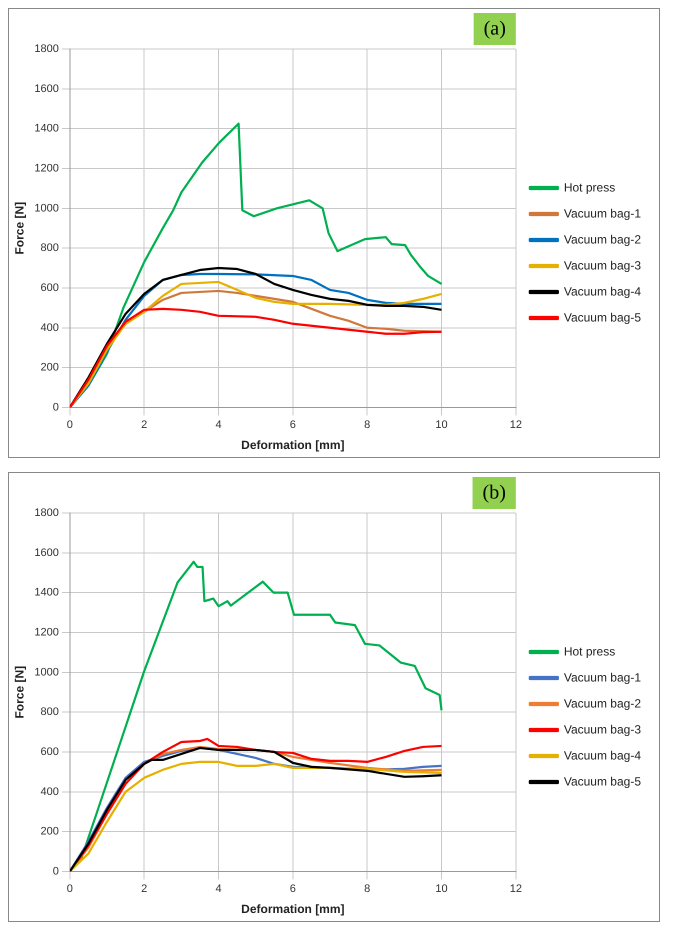 This screenshot has height=942, width=673. What do you see at coordinates (495, 28) in the screenshot?
I see `chart-title: (a)` at bounding box center [495, 28].